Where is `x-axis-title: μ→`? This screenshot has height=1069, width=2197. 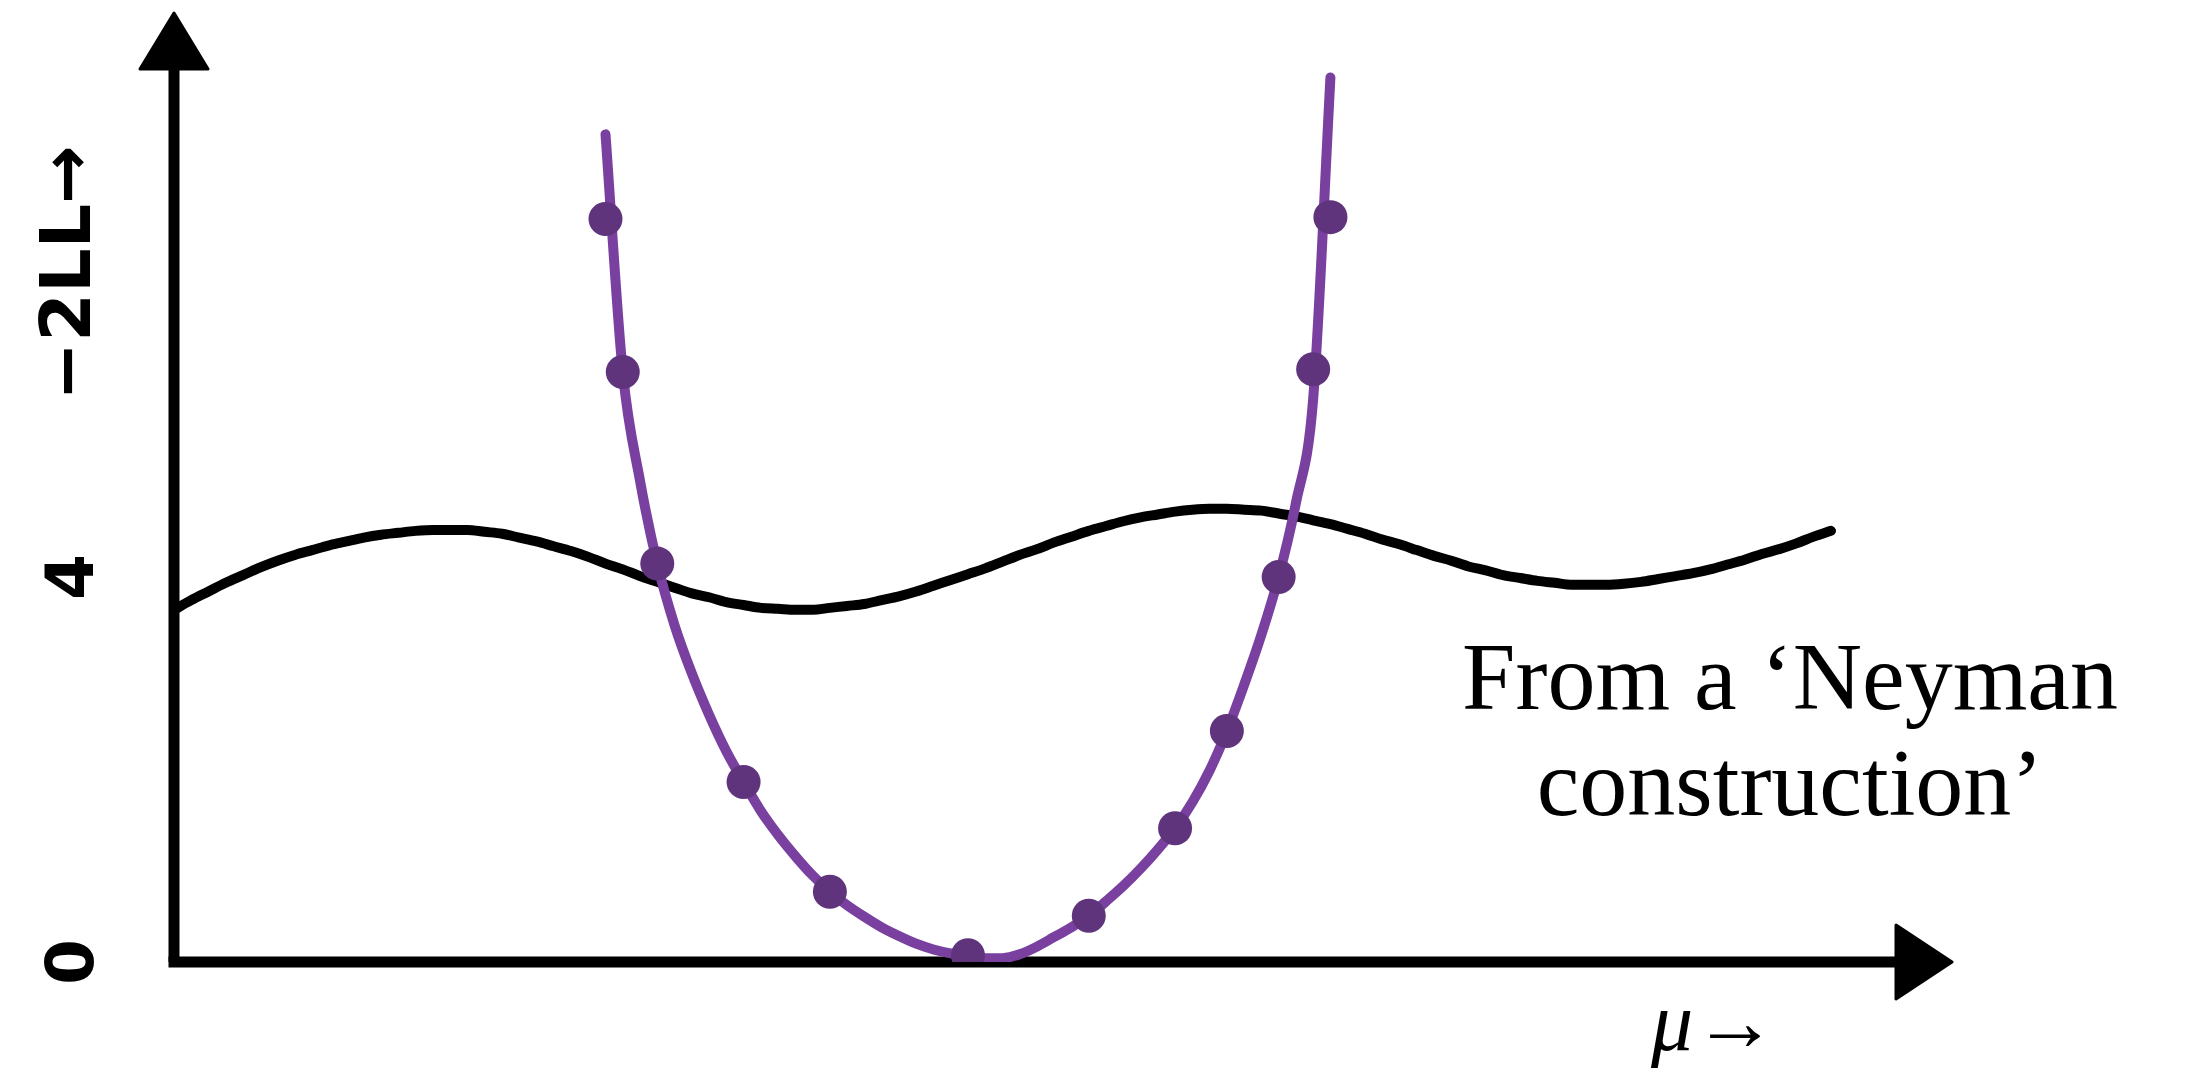
x-axis-title: μ→ is located at coordinates (1713, 1022).